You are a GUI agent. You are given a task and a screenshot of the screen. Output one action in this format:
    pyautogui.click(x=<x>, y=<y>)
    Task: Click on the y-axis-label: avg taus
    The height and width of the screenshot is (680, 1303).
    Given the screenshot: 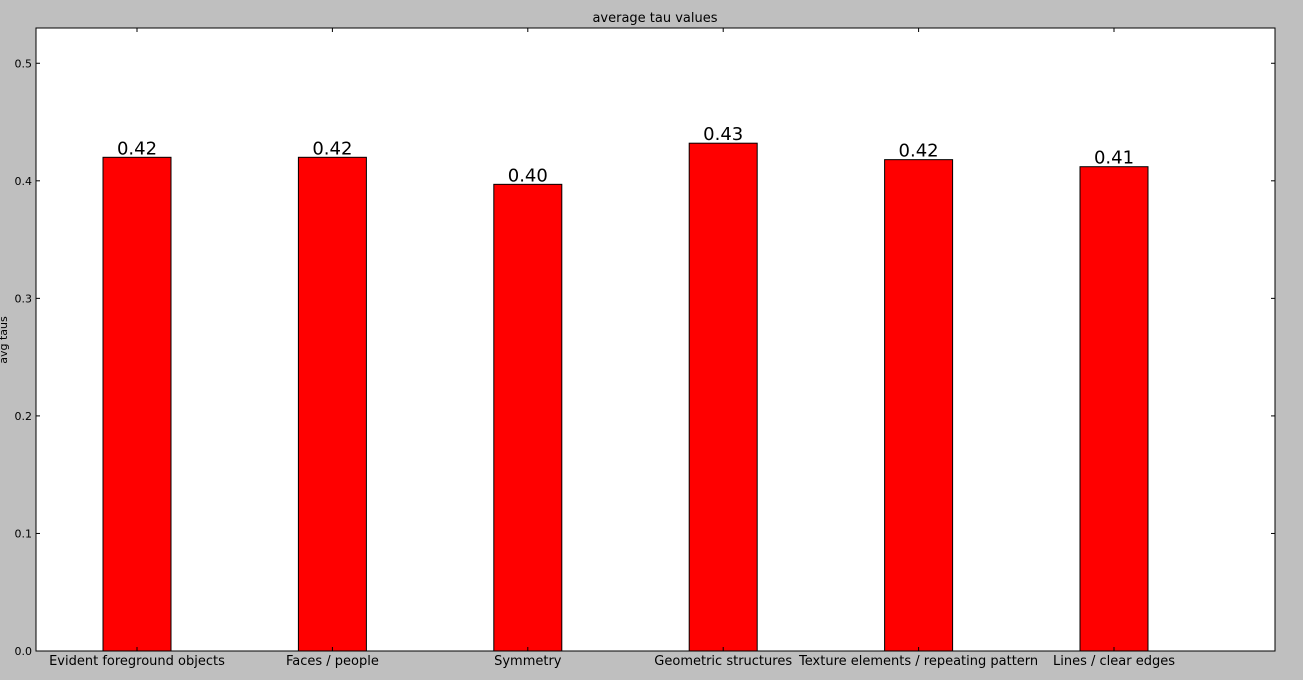 What is the action you would take?
    pyautogui.click(x=5, y=340)
    